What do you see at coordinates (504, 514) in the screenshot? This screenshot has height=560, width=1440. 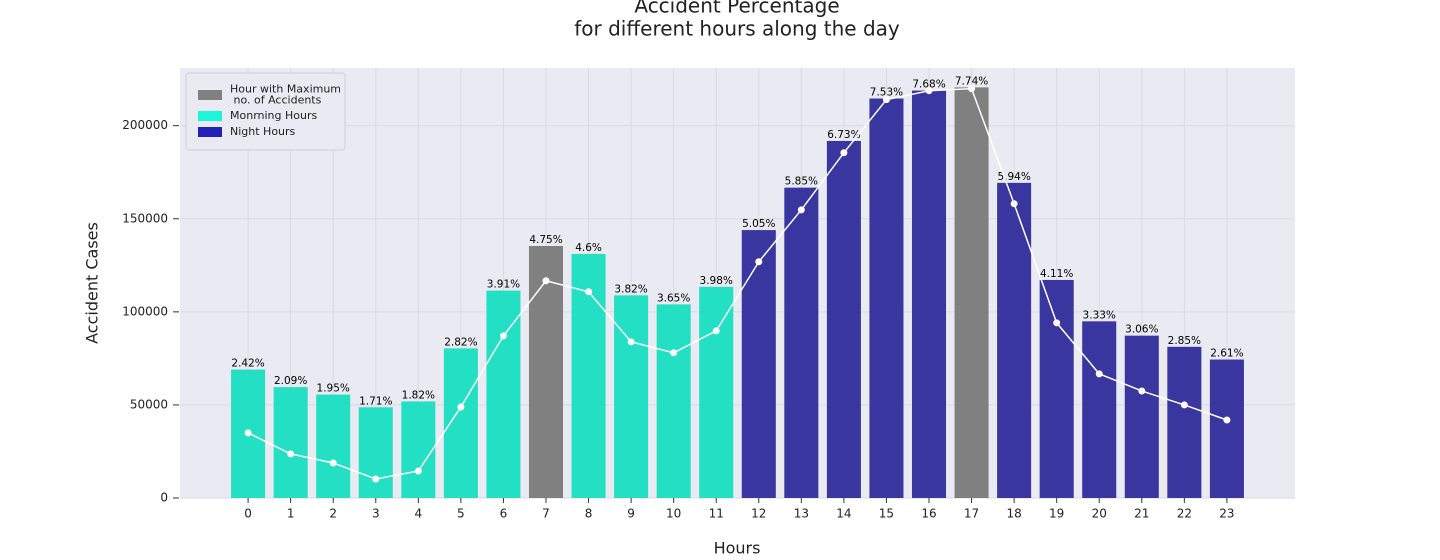 I see `x-tick-label: 6` at bounding box center [504, 514].